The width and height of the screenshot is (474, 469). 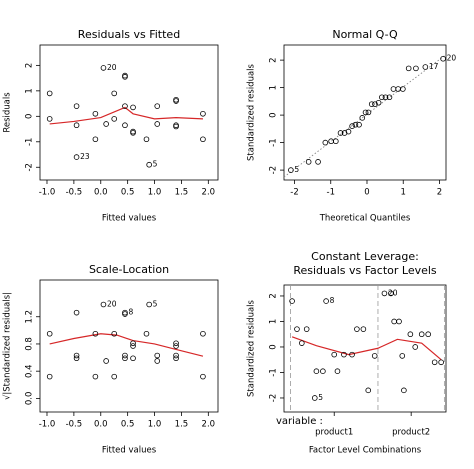 What do you see at coordinates (439, 193) in the screenshot?
I see `x-tick-label: 2` at bounding box center [439, 193].